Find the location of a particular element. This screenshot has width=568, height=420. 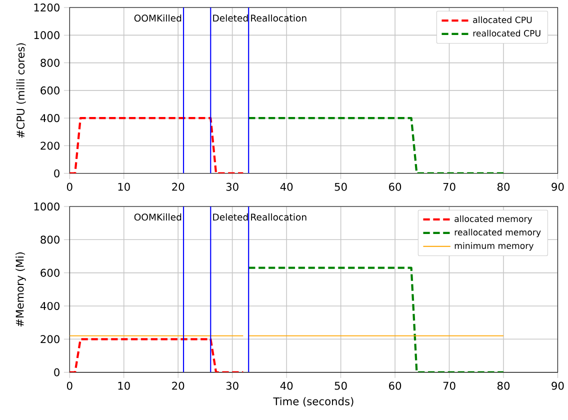

y-axis-title: #CPU (milli cores) is located at coordinates (21, 90).